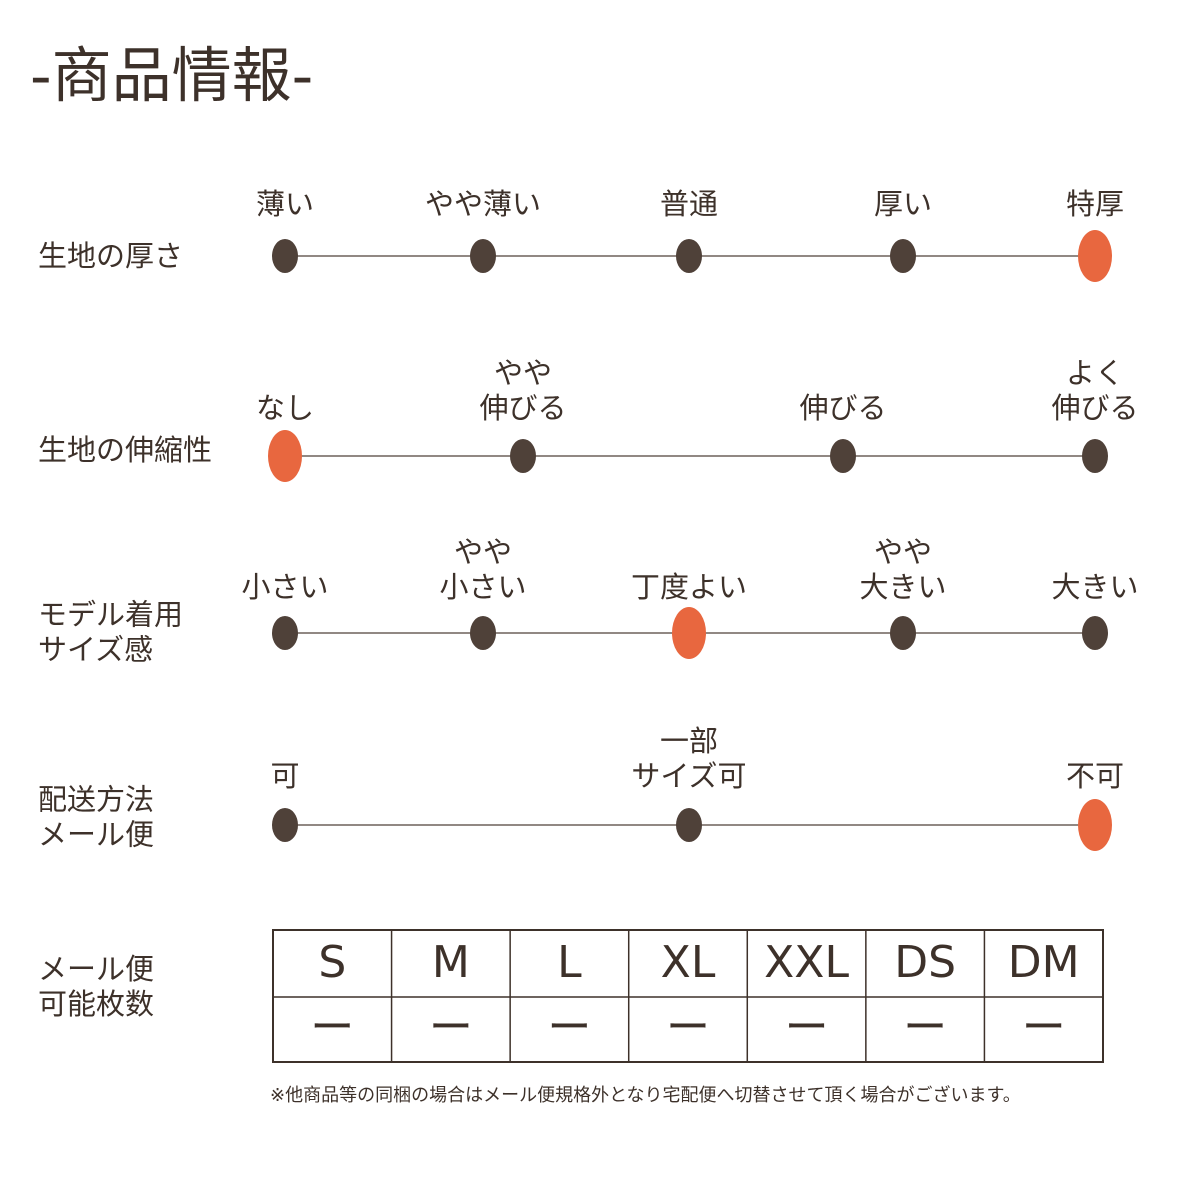 This screenshot has width=1200, height=1200. Describe the element at coordinates (284, 776) in the screenshot. I see `option-label: 可` at that location.